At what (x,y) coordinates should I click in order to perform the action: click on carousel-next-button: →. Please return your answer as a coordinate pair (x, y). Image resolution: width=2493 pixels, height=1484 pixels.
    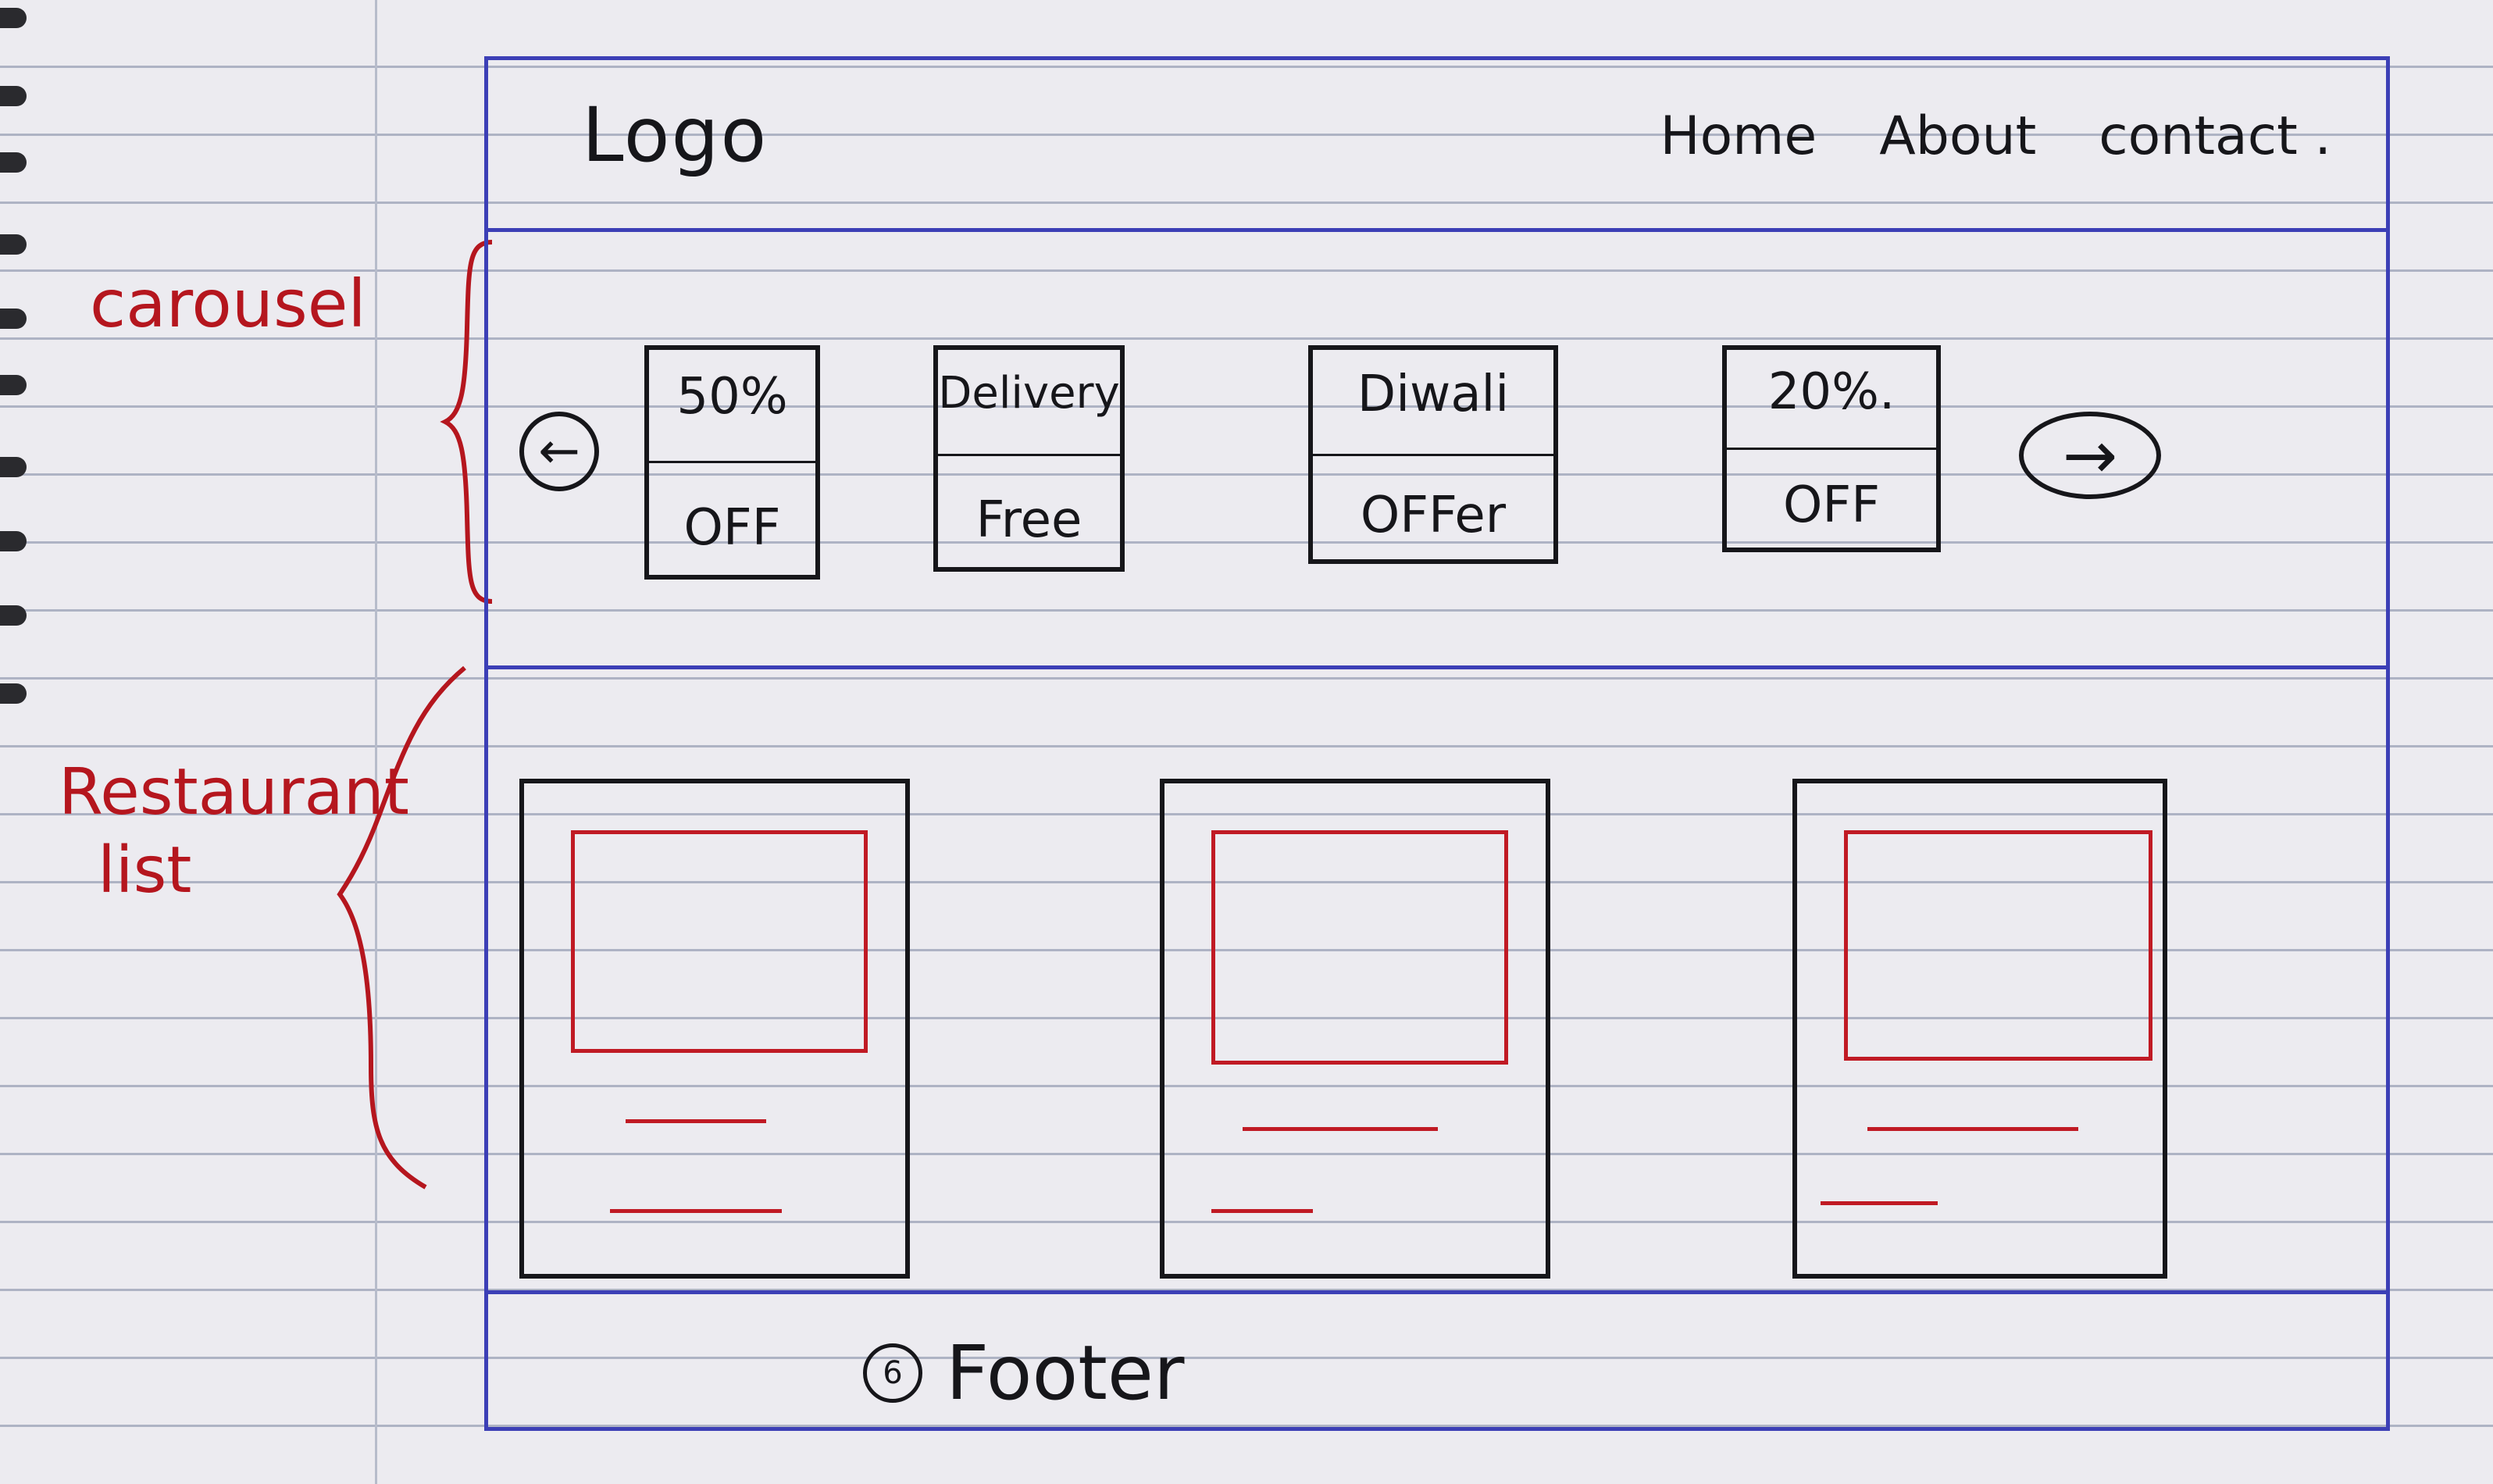
    Looking at the image, I should click on (2090, 455).